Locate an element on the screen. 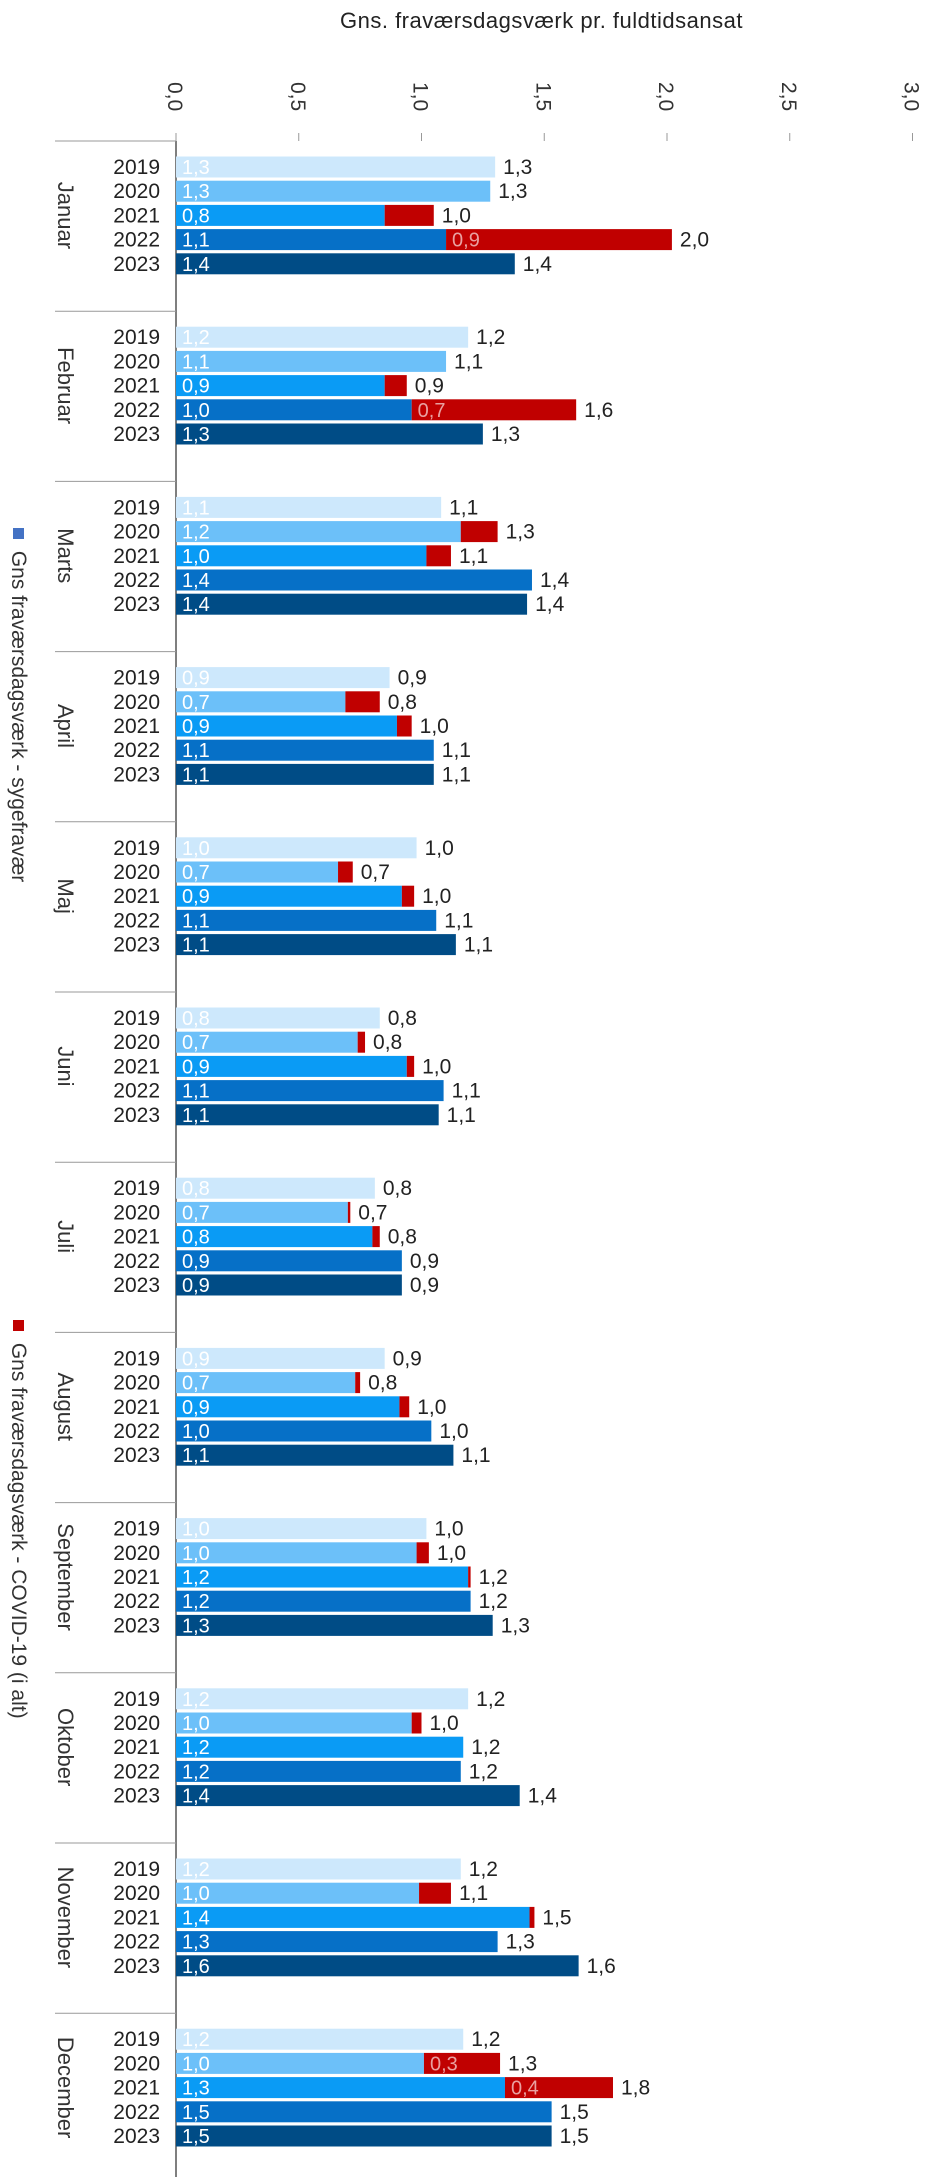 This screenshot has width=931, height=2177. x-tick-label: 2,5 is located at coordinates (788, 96).